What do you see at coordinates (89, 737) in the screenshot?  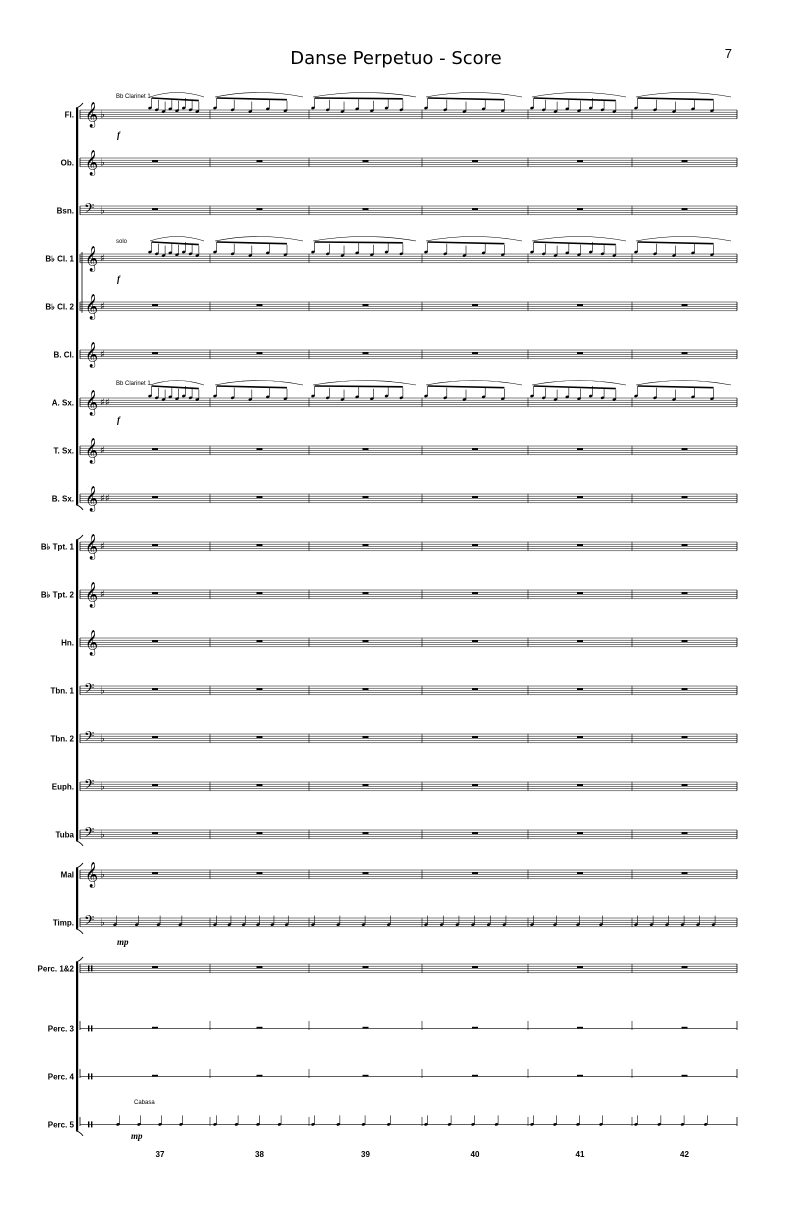 I see `bass-clef-icon: 𝄢` at bounding box center [89, 737].